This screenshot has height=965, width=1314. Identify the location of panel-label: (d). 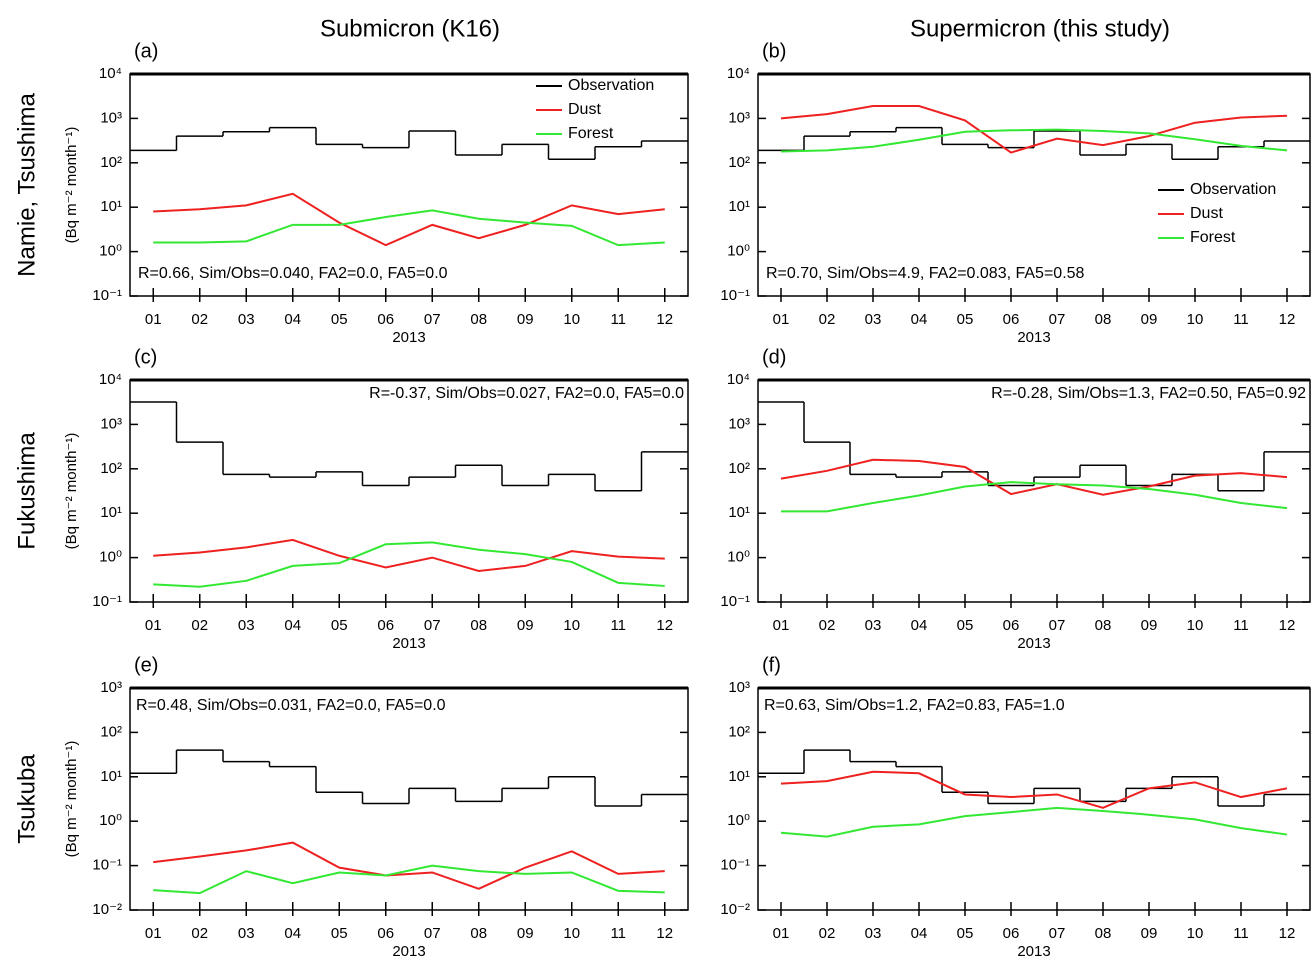
(774, 357).